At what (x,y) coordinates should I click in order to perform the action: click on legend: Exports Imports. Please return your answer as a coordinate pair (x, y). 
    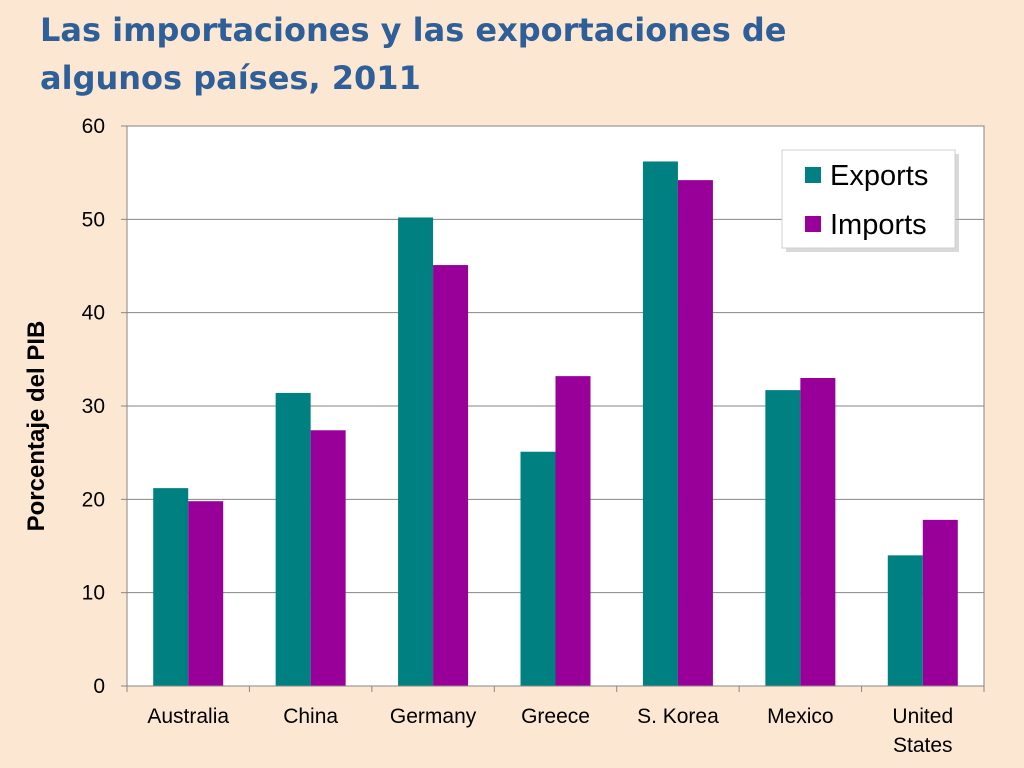
    Looking at the image, I should click on (870, 200).